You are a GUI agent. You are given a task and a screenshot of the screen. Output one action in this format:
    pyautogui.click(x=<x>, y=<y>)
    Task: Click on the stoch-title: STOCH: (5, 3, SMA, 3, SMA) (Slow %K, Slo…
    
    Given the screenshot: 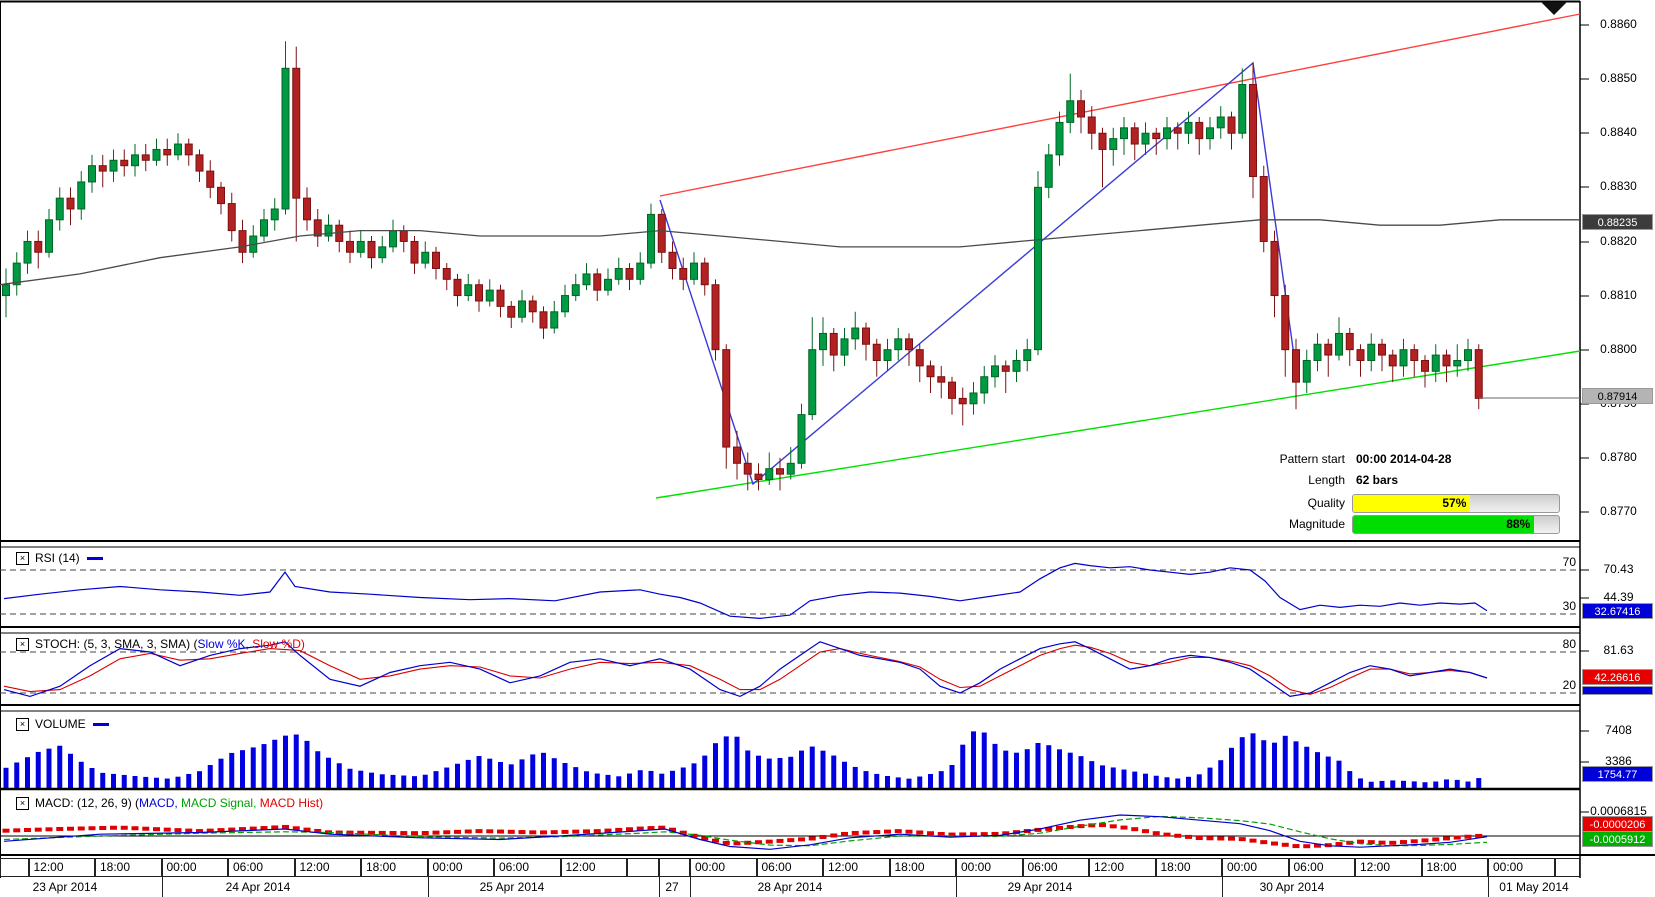 What is the action you would take?
    pyautogui.click(x=170, y=644)
    